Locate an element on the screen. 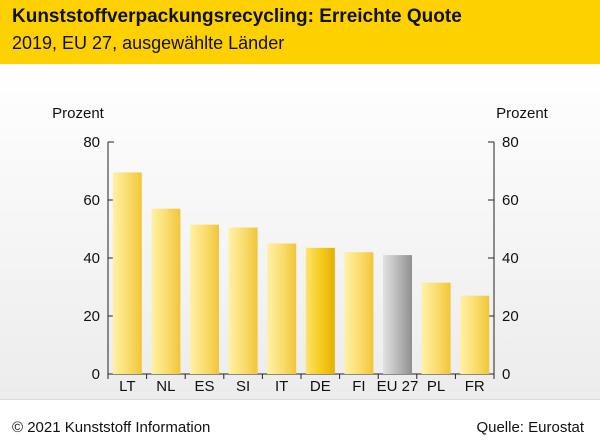 Image resolution: width=600 pixels, height=443 pixels. chart-subtitle: 2019, EU 27, ausgewählte Länder is located at coordinates (148, 43).